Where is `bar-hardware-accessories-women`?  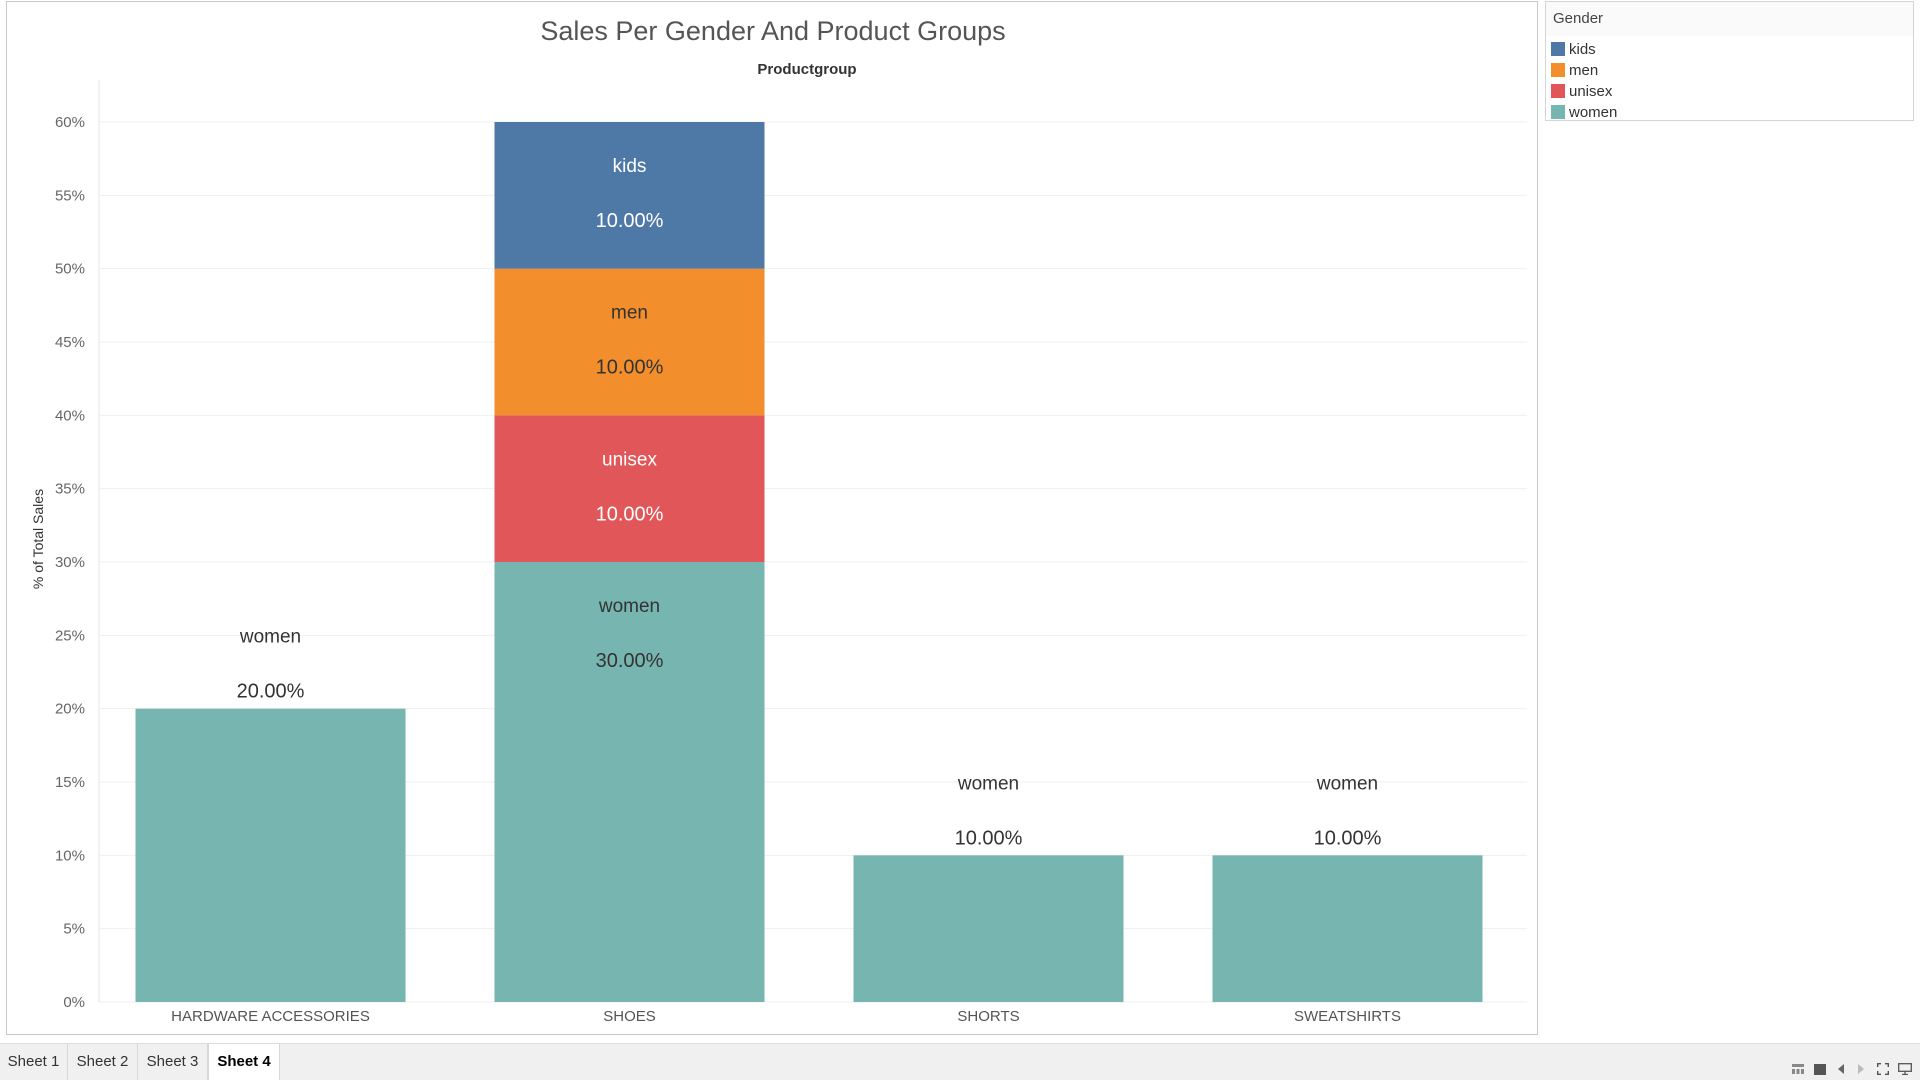 bar-hardware-accessories-women is located at coordinates (270, 855).